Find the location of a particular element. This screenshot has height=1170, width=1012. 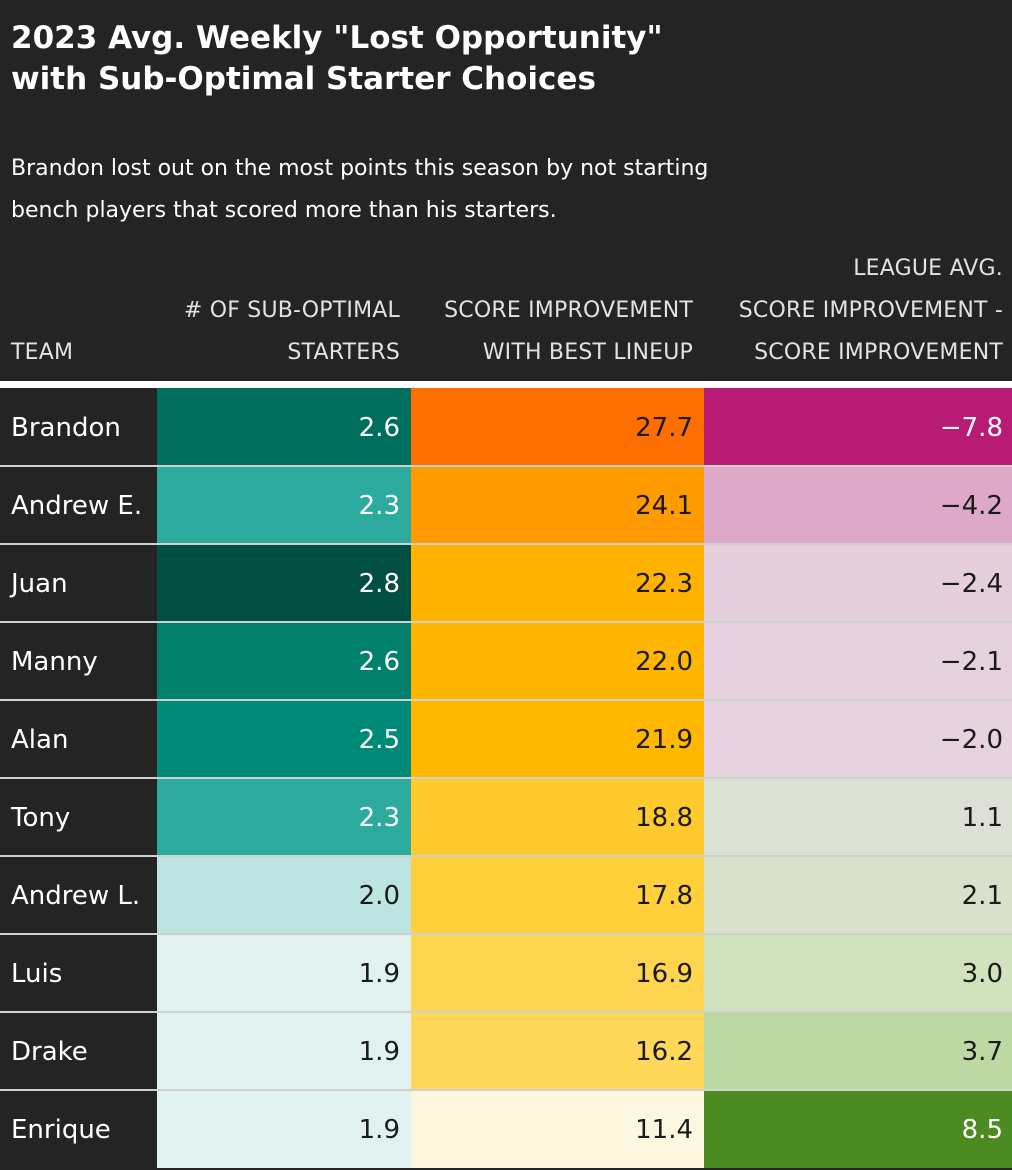

cell-score-improvement: 16.2 is located at coordinates (557, 1051).